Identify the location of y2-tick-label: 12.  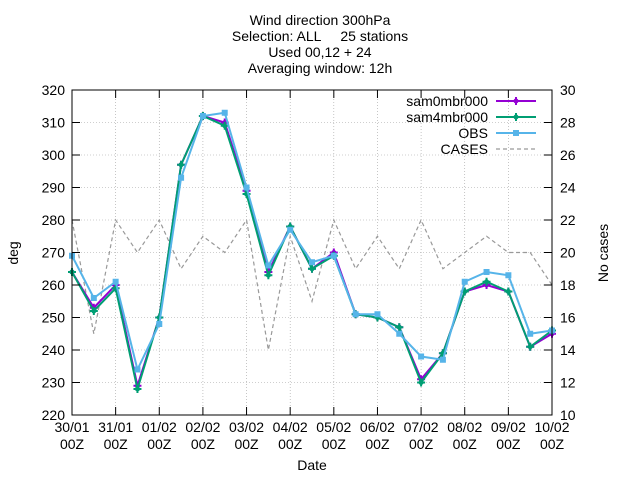
(568, 383).